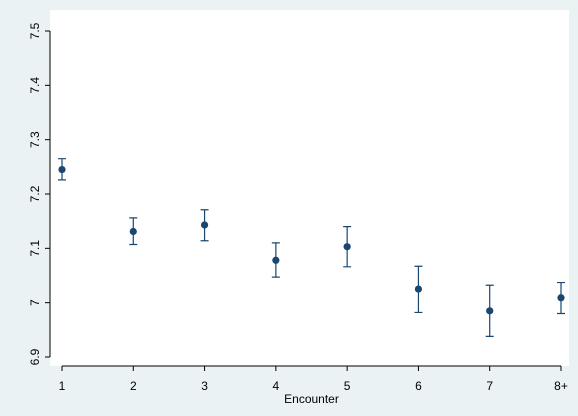  What do you see at coordinates (561, 386) in the screenshot?
I see `x-tick-label: 8+` at bounding box center [561, 386].